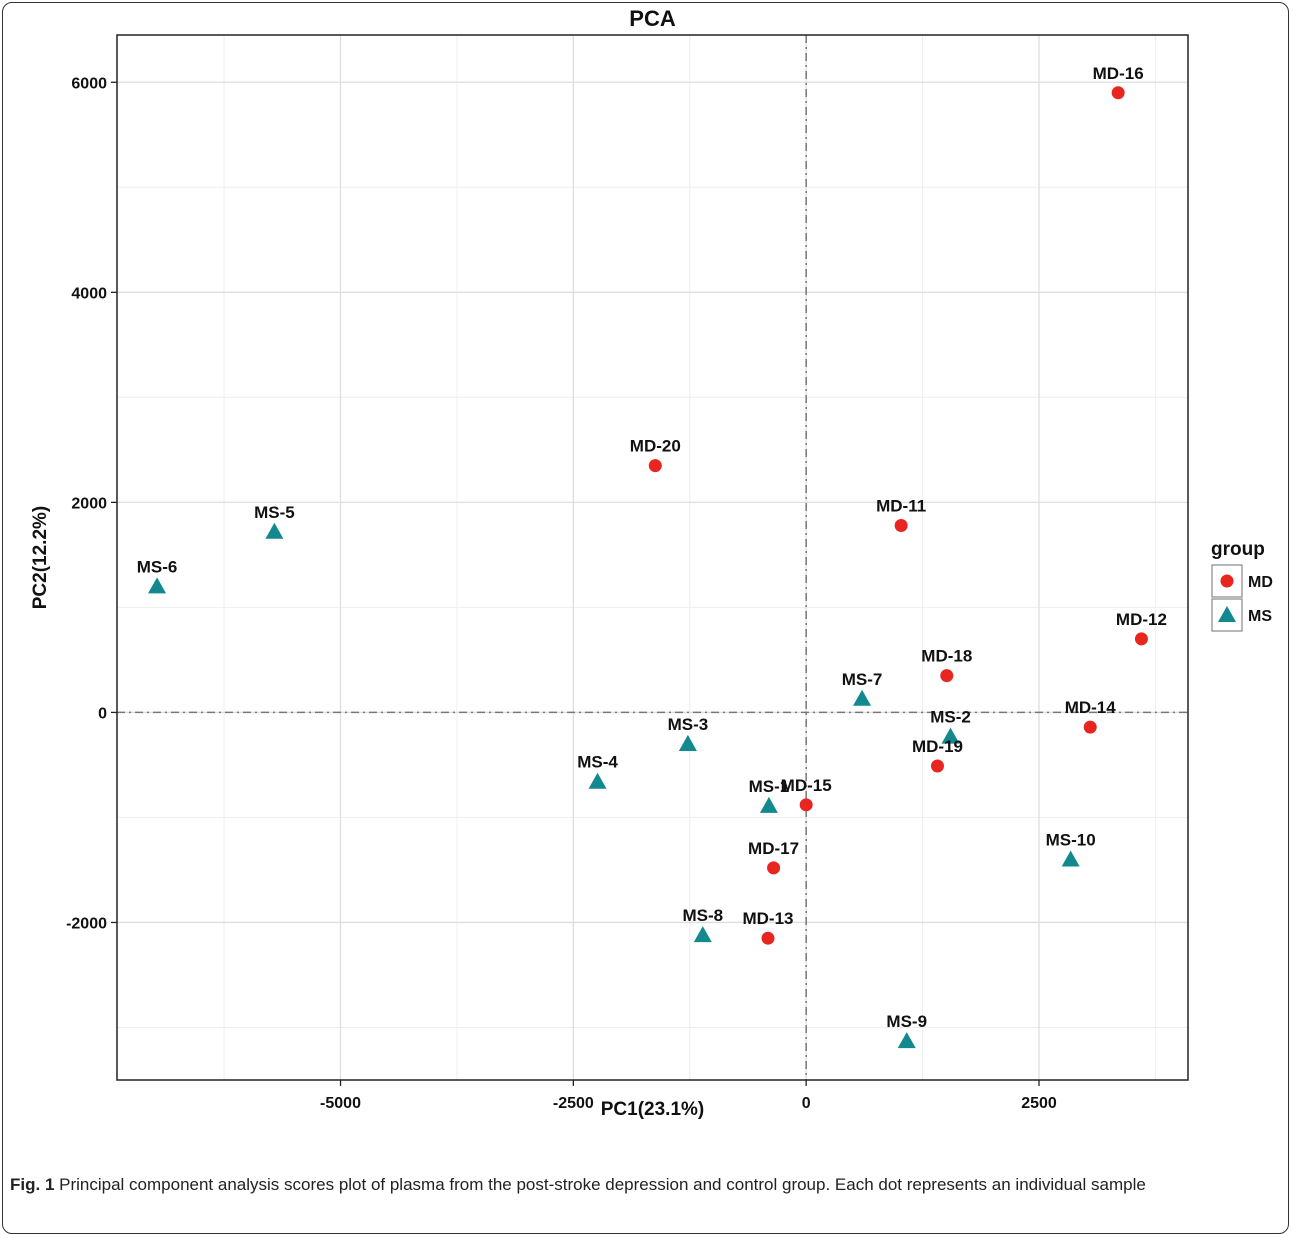 The height and width of the screenshot is (1238, 1293). Describe the element at coordinates (40, 558) in the screenshot. I see `y-axis-title: PC2(12.2%)` at that location.